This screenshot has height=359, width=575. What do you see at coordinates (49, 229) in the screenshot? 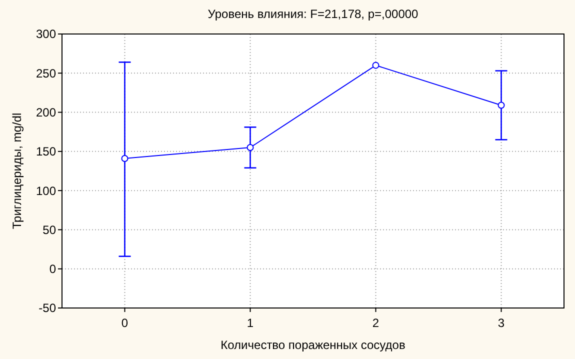
I see `y-tick-label: 50` at bounding box center [49, 229].